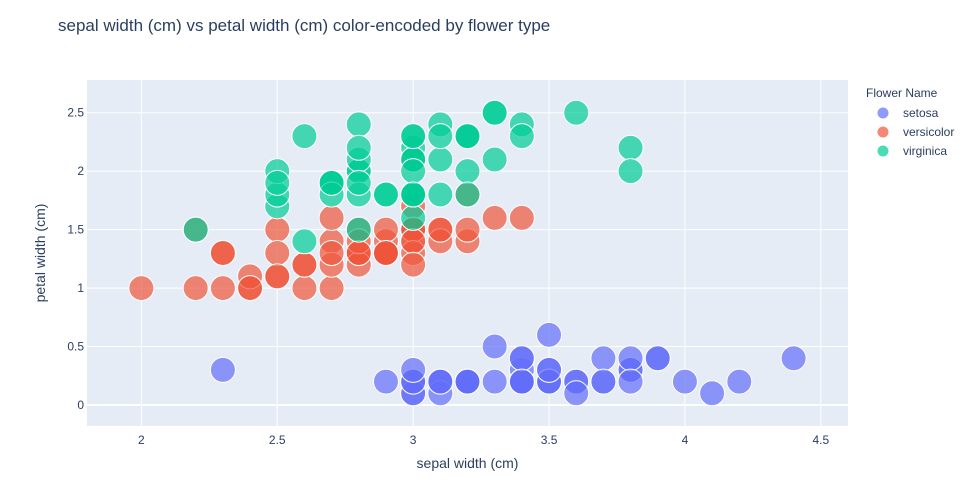 Image resolution: width=975 pixels, height=481 pixels. Describe the element at coordinates (483, 440) in the screenshot. I see `x-axis-ticks: 2 2.5 3 3.5 4 4.5` at that location.